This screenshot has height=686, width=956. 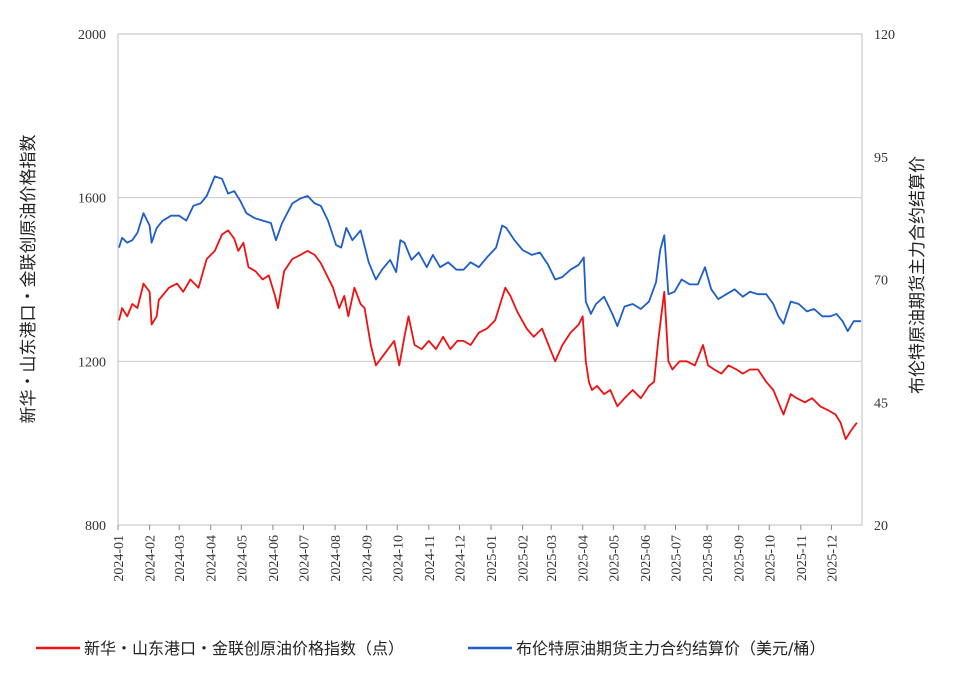 I want to click on x-tick-label: 2025-05, so click(x=614, y=558).